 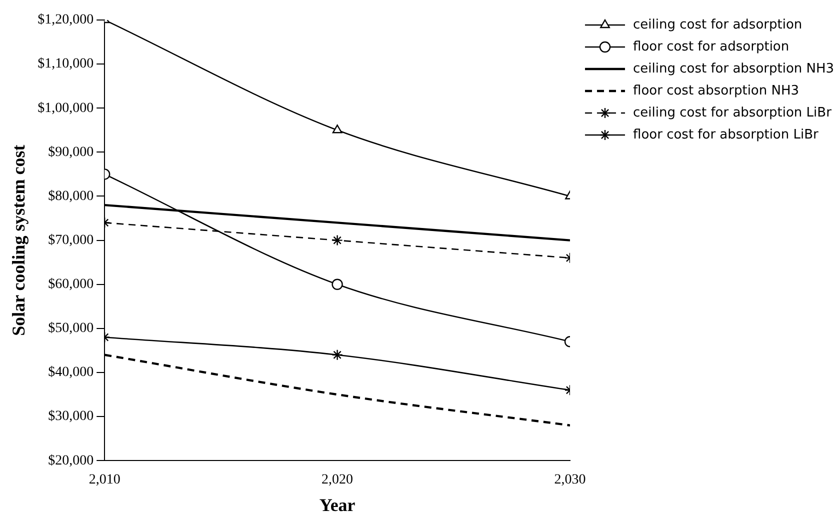 I want to click on legend-label: ceiling cost for adsorption, so click(x=717, y=24).